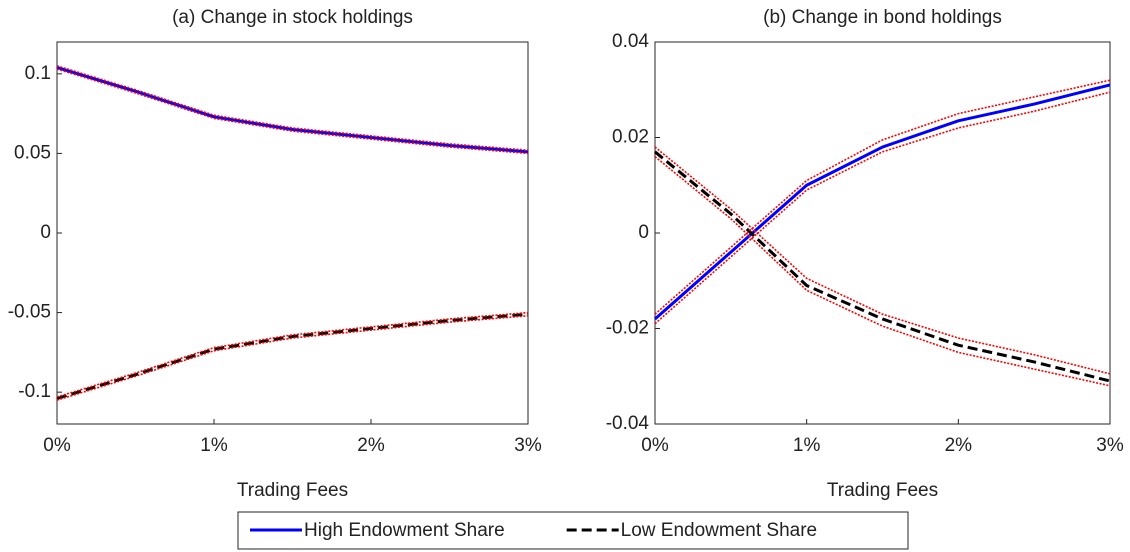 This screenshot has width=1130, height=552. Describe the element at coordinates (719, 530) in the screenshot. I see `legend-label: Low Endowment Share` at that location.